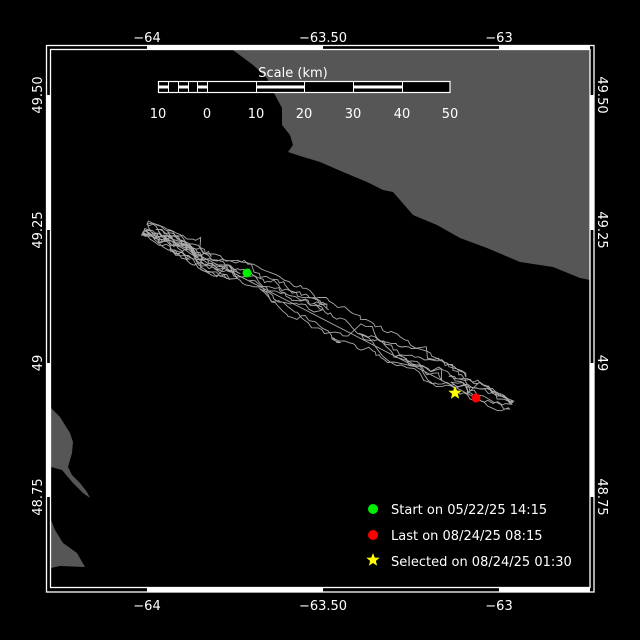  What do you see at coordinates (323, 606) in the screenshot?
I see `lon-tick-bottom: −63.50` at bounding box center [323, 606].